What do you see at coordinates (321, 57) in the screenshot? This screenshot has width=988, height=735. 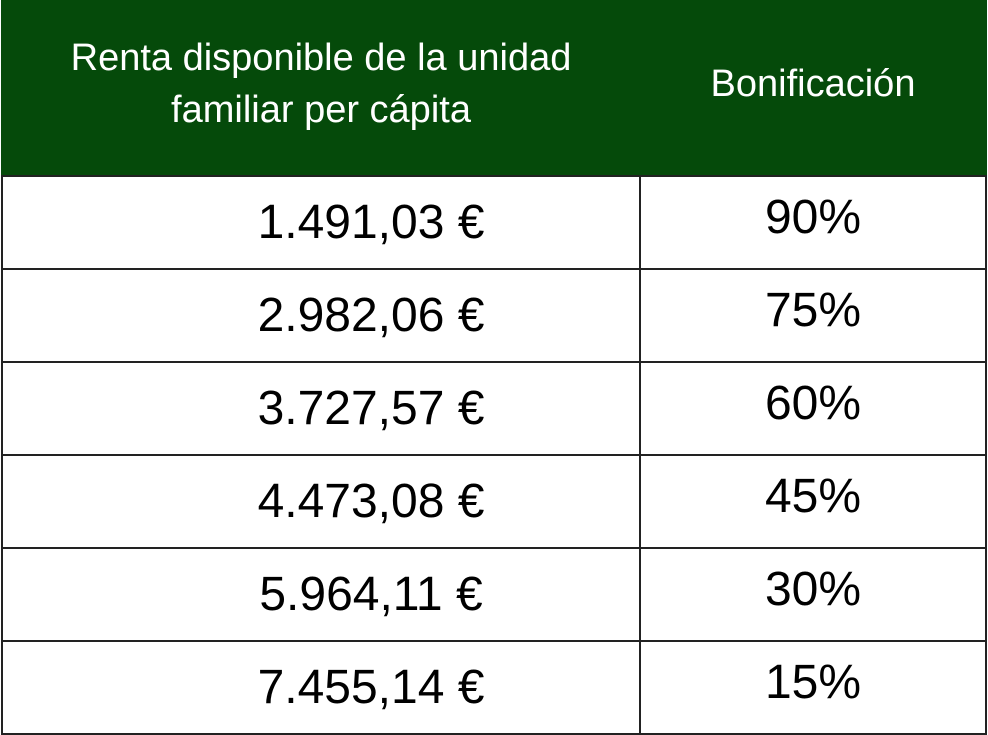 I see `header-renta-line-1: Renta disponible de la unidad` at bounding box center [321, 57].